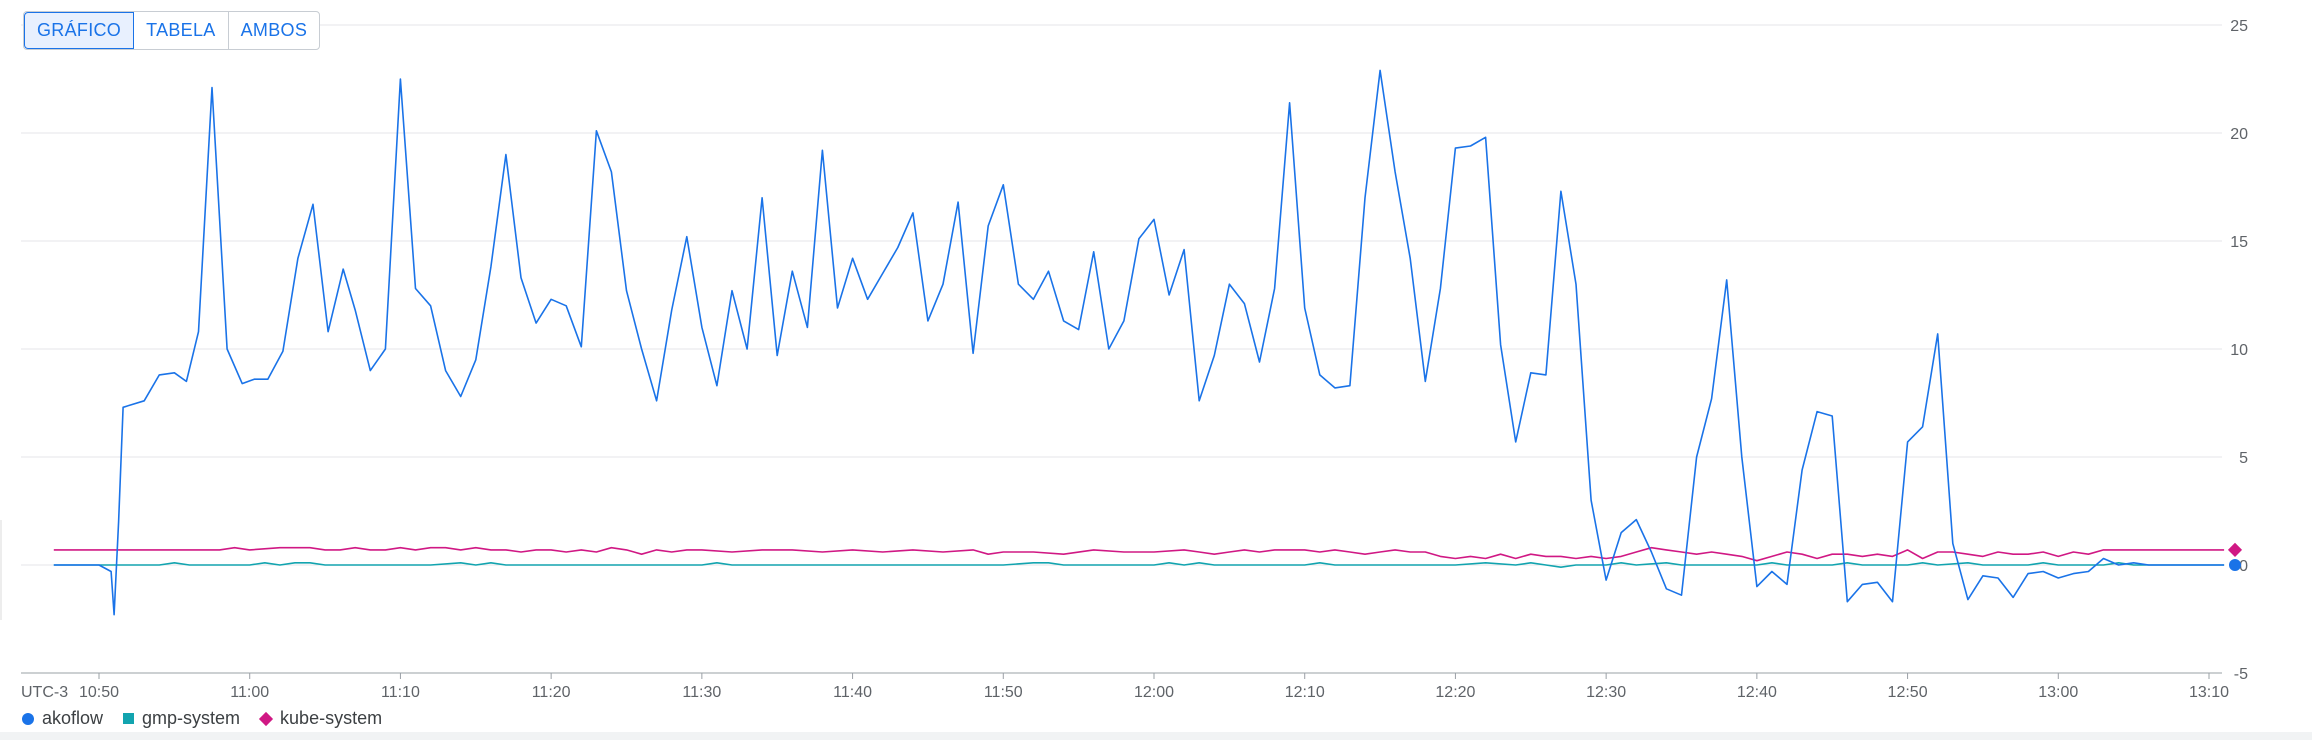  What do you see at coordinates (181, 30) in the screenshot?
I see `toggle-tabela-button: TABELA` at bounding box center [181, 30].